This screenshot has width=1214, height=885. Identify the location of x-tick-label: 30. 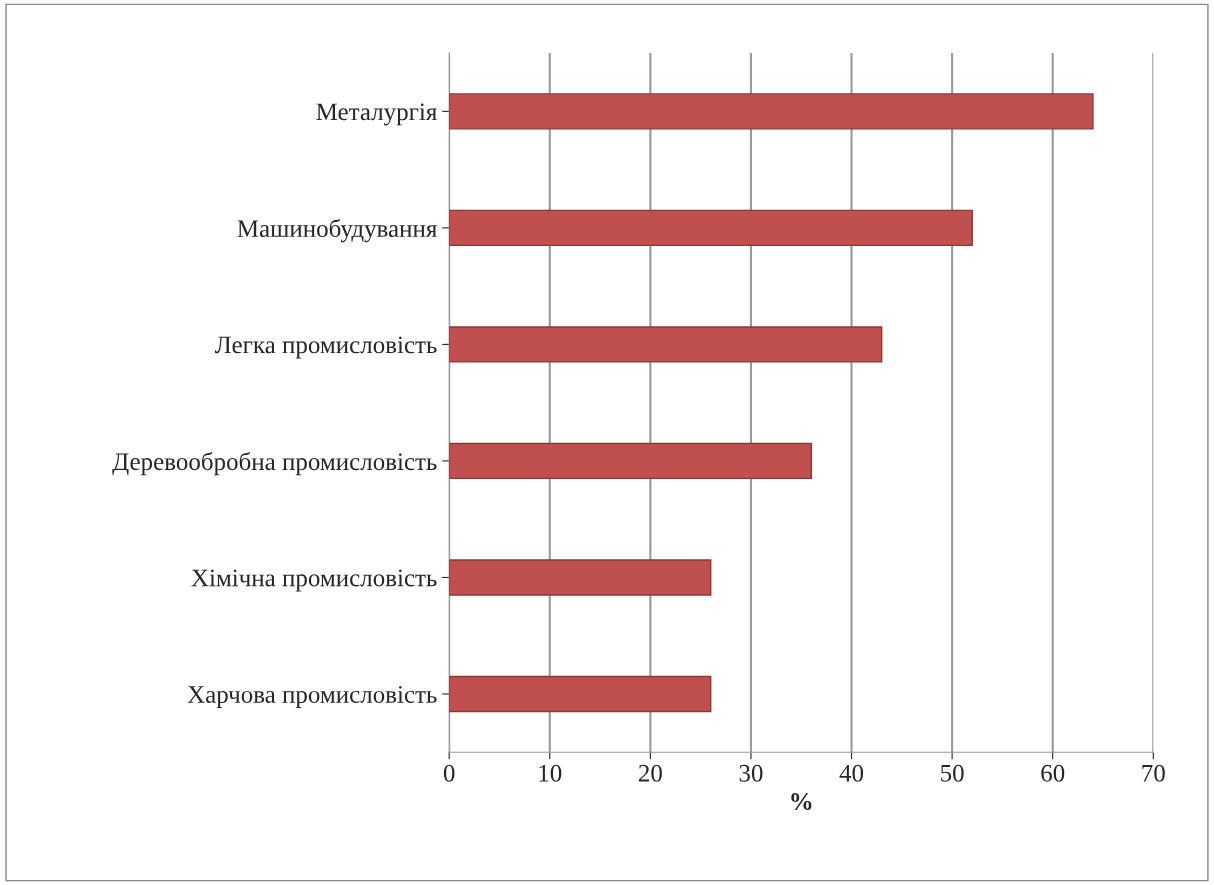
(751, 773).